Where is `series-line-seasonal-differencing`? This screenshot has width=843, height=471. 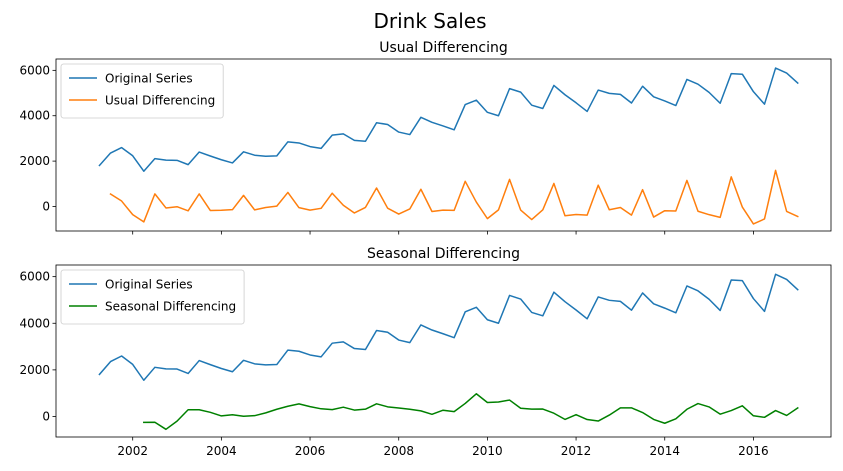
series-line-seasonal-differencing is located at coordinates (471, 412).